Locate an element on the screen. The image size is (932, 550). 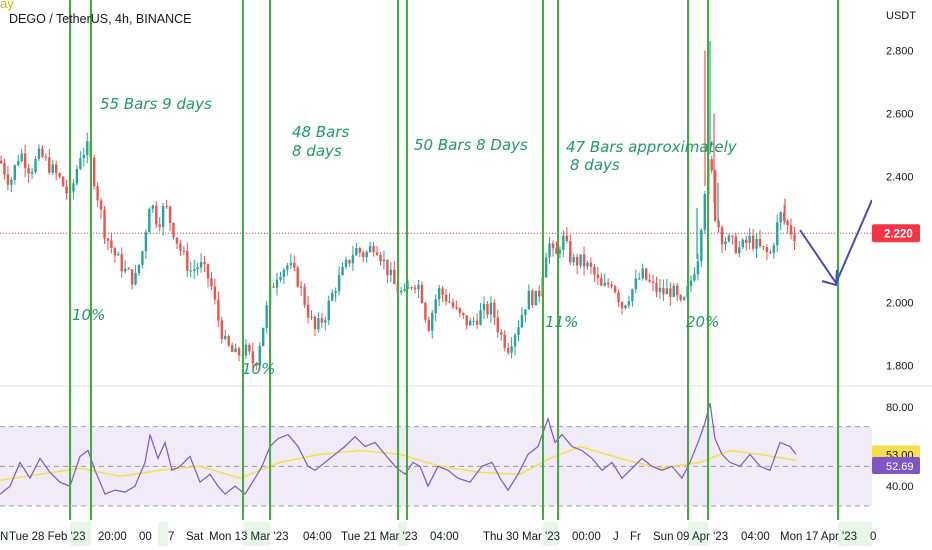
rsi-tick-label: 80.00 is located at coordinates (900, 408).